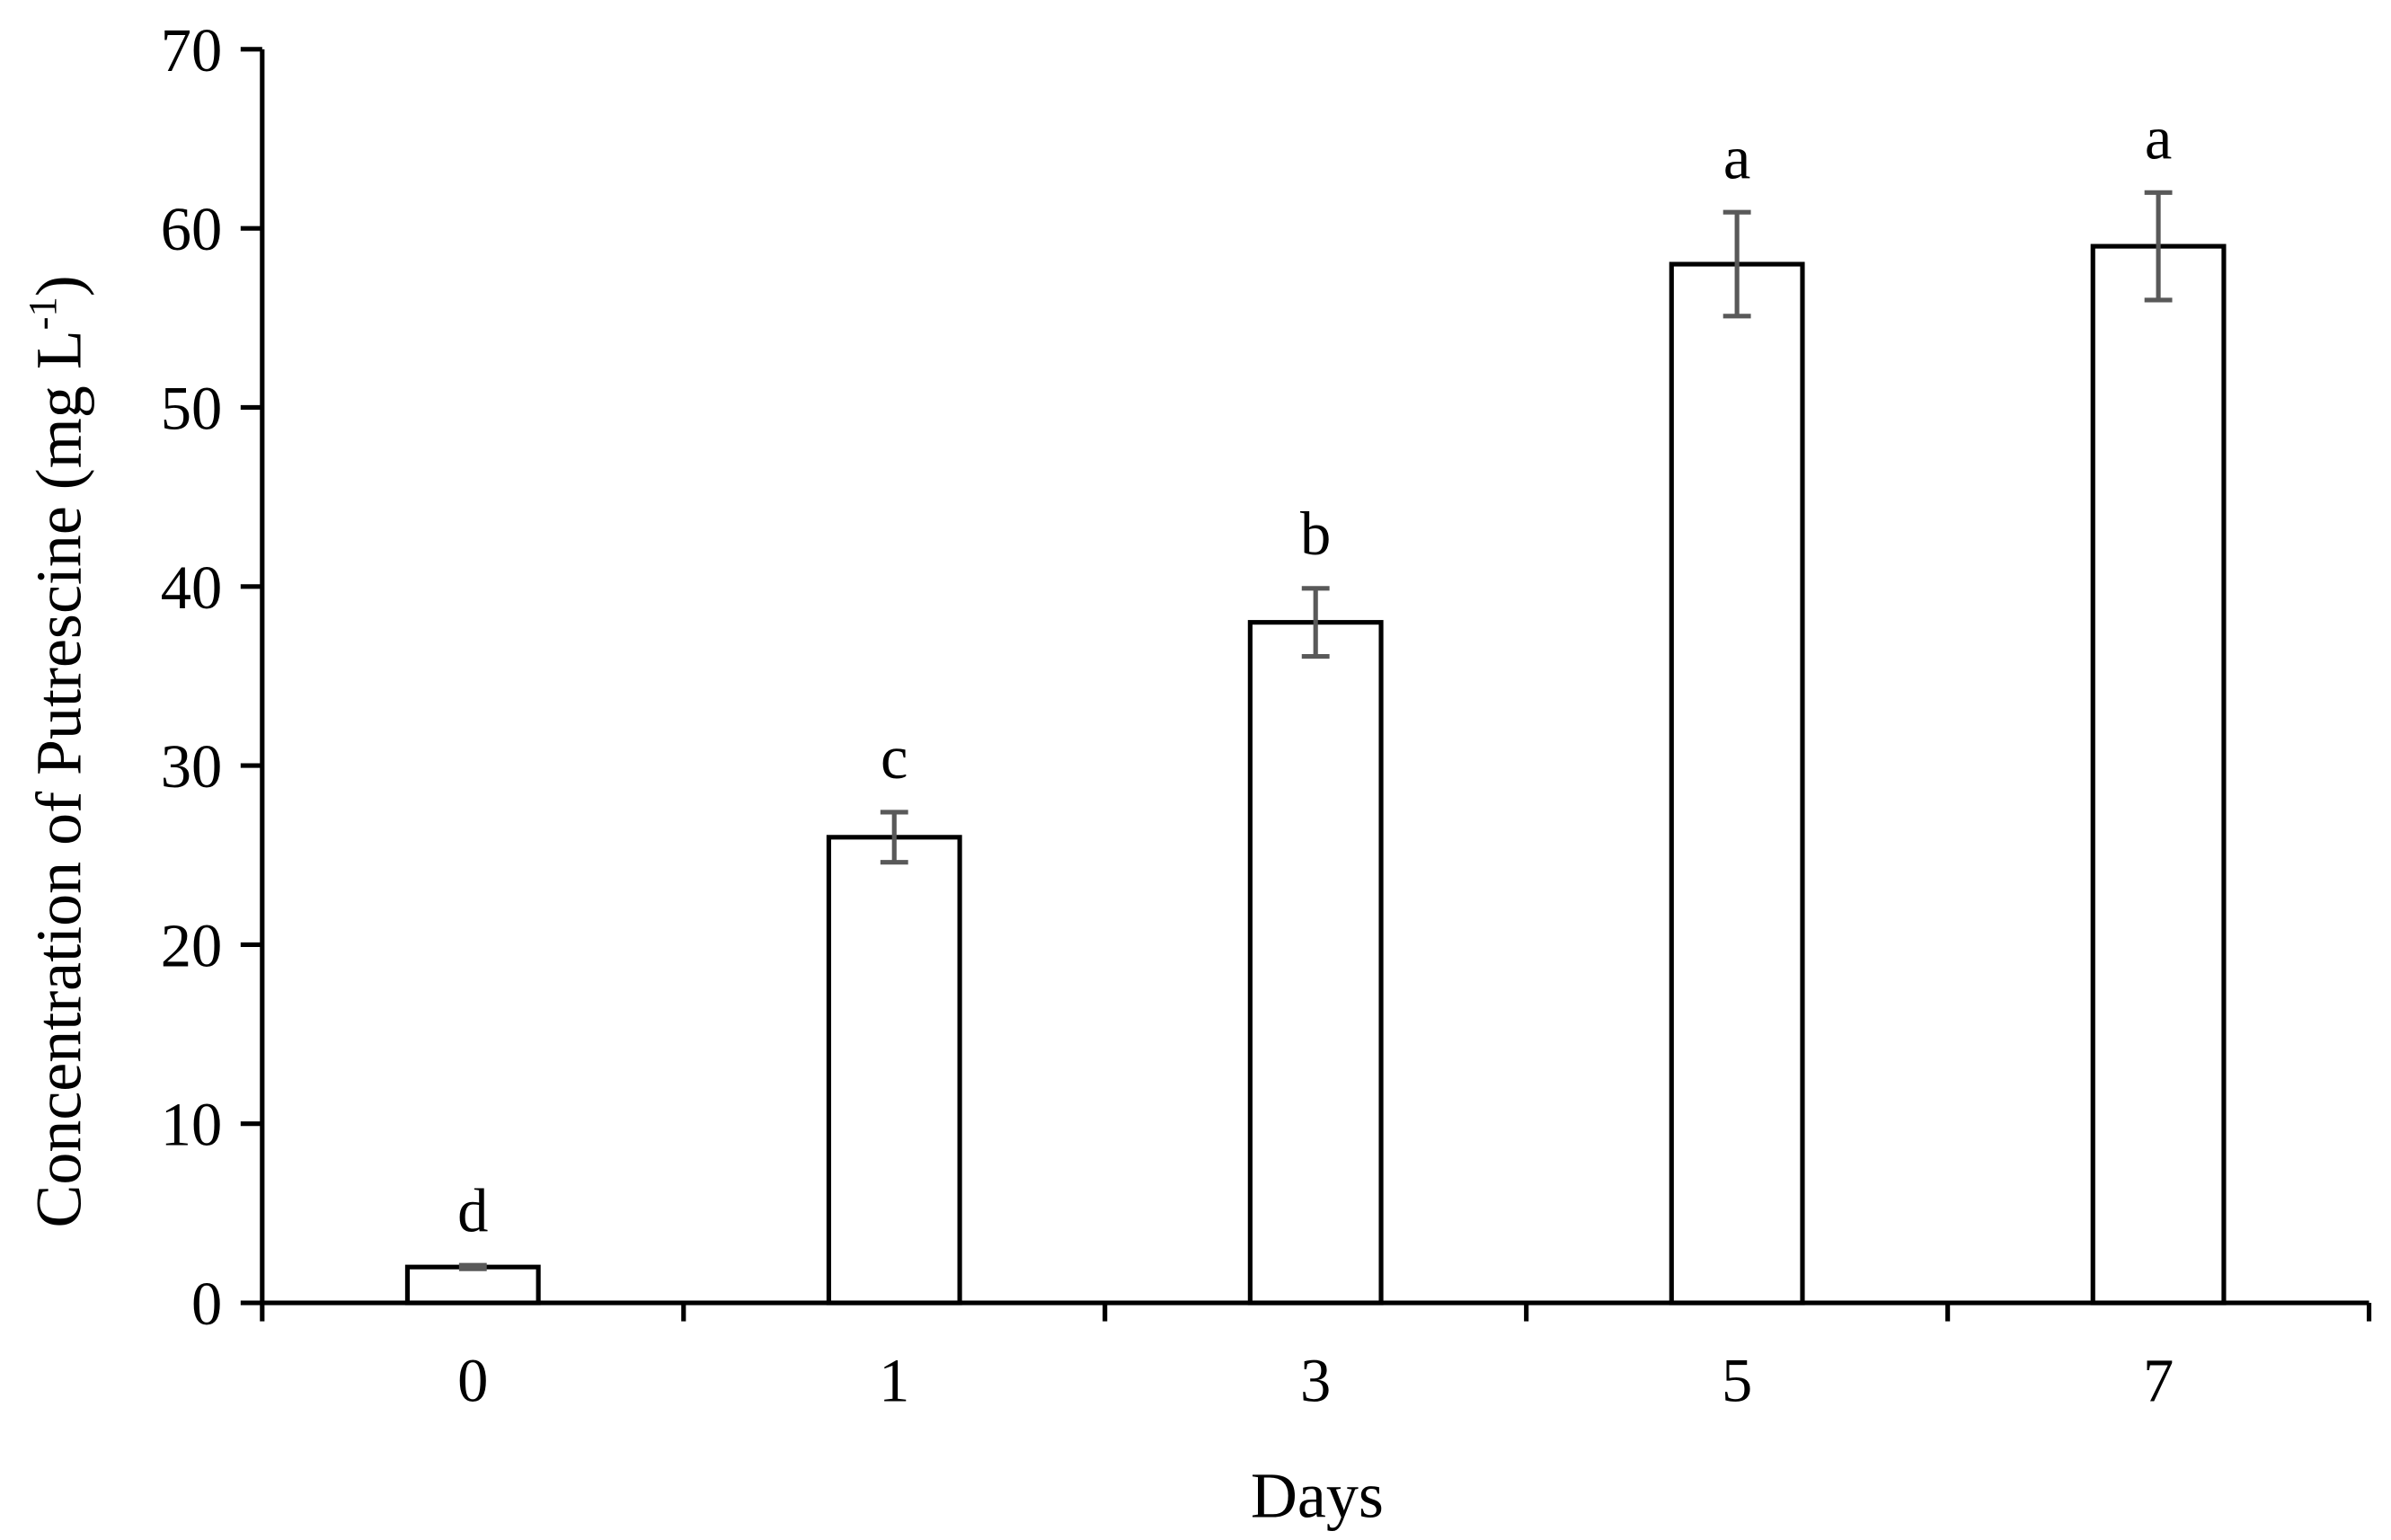 This screenshot has height=1540, width=2391. What do you see at coordinates (192, 587) in the screenshot?
I see `y-tick-label: 40` at bounding box center [192, 587].